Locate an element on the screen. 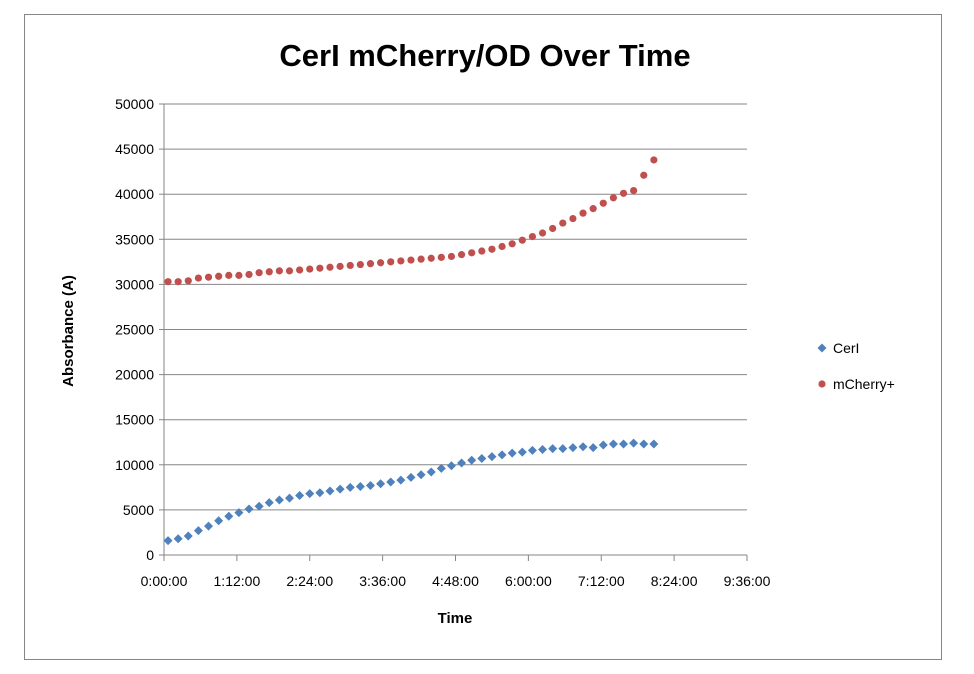 This screenshot has height=674, width=974. x-tick-label: 6:00:00 is located at coordinates (528, 581).